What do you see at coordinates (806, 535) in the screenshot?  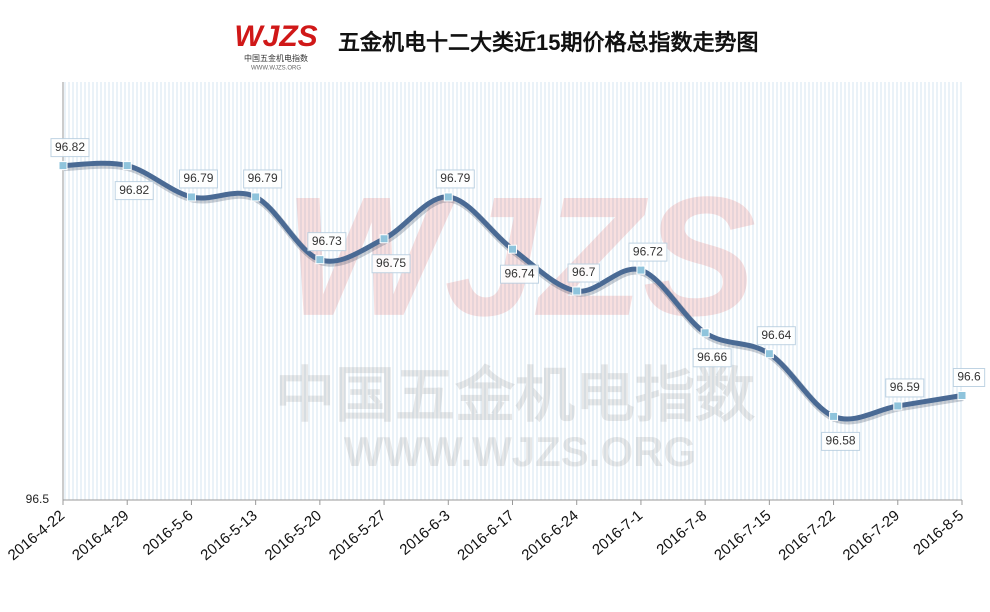 I see `x-tick-label: 2016-7-22` at bounding box center [806, 535].